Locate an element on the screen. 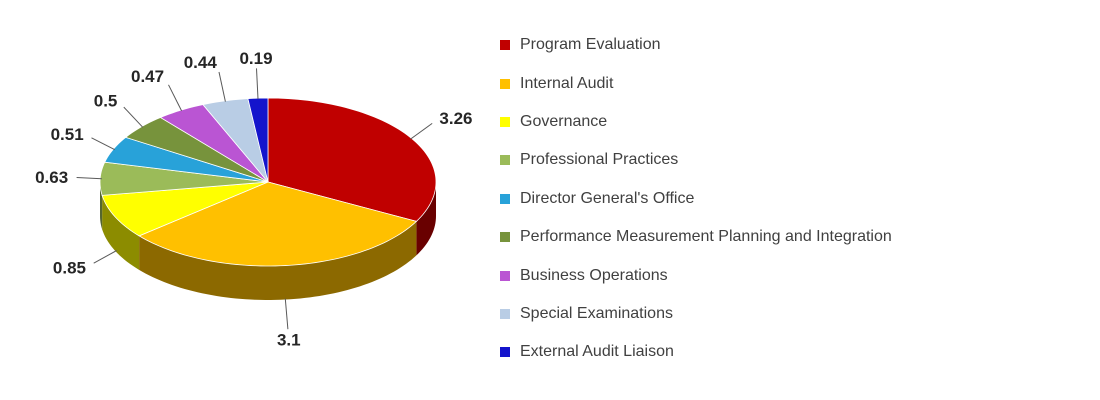  legend-item: Director General's Office is located at coordinates (800, 199).